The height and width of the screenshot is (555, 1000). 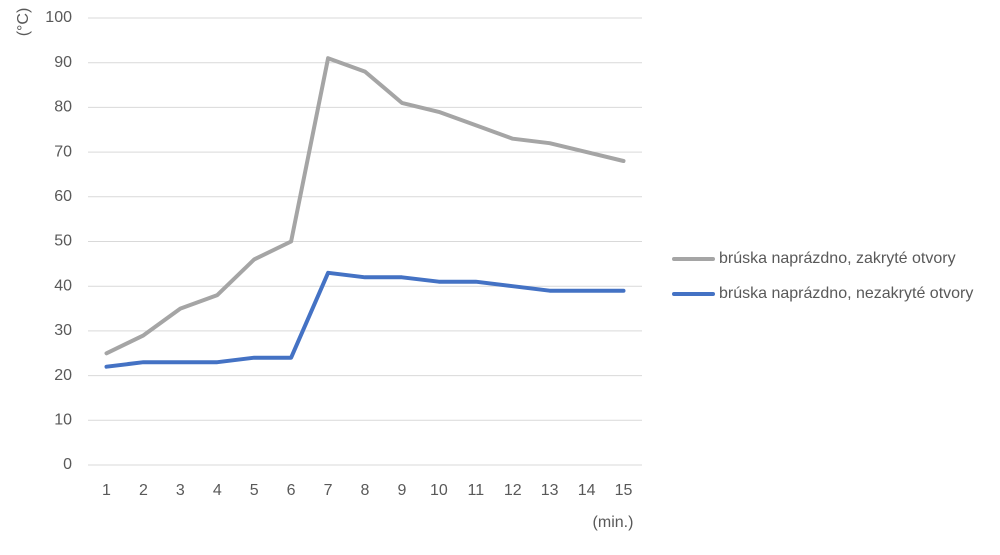 What do you see at coordinates (837, 258) in the screenshot?
I see `legend-label-1: brúska naprázdno, zakryté otvory` at bounding box center [837, 258].